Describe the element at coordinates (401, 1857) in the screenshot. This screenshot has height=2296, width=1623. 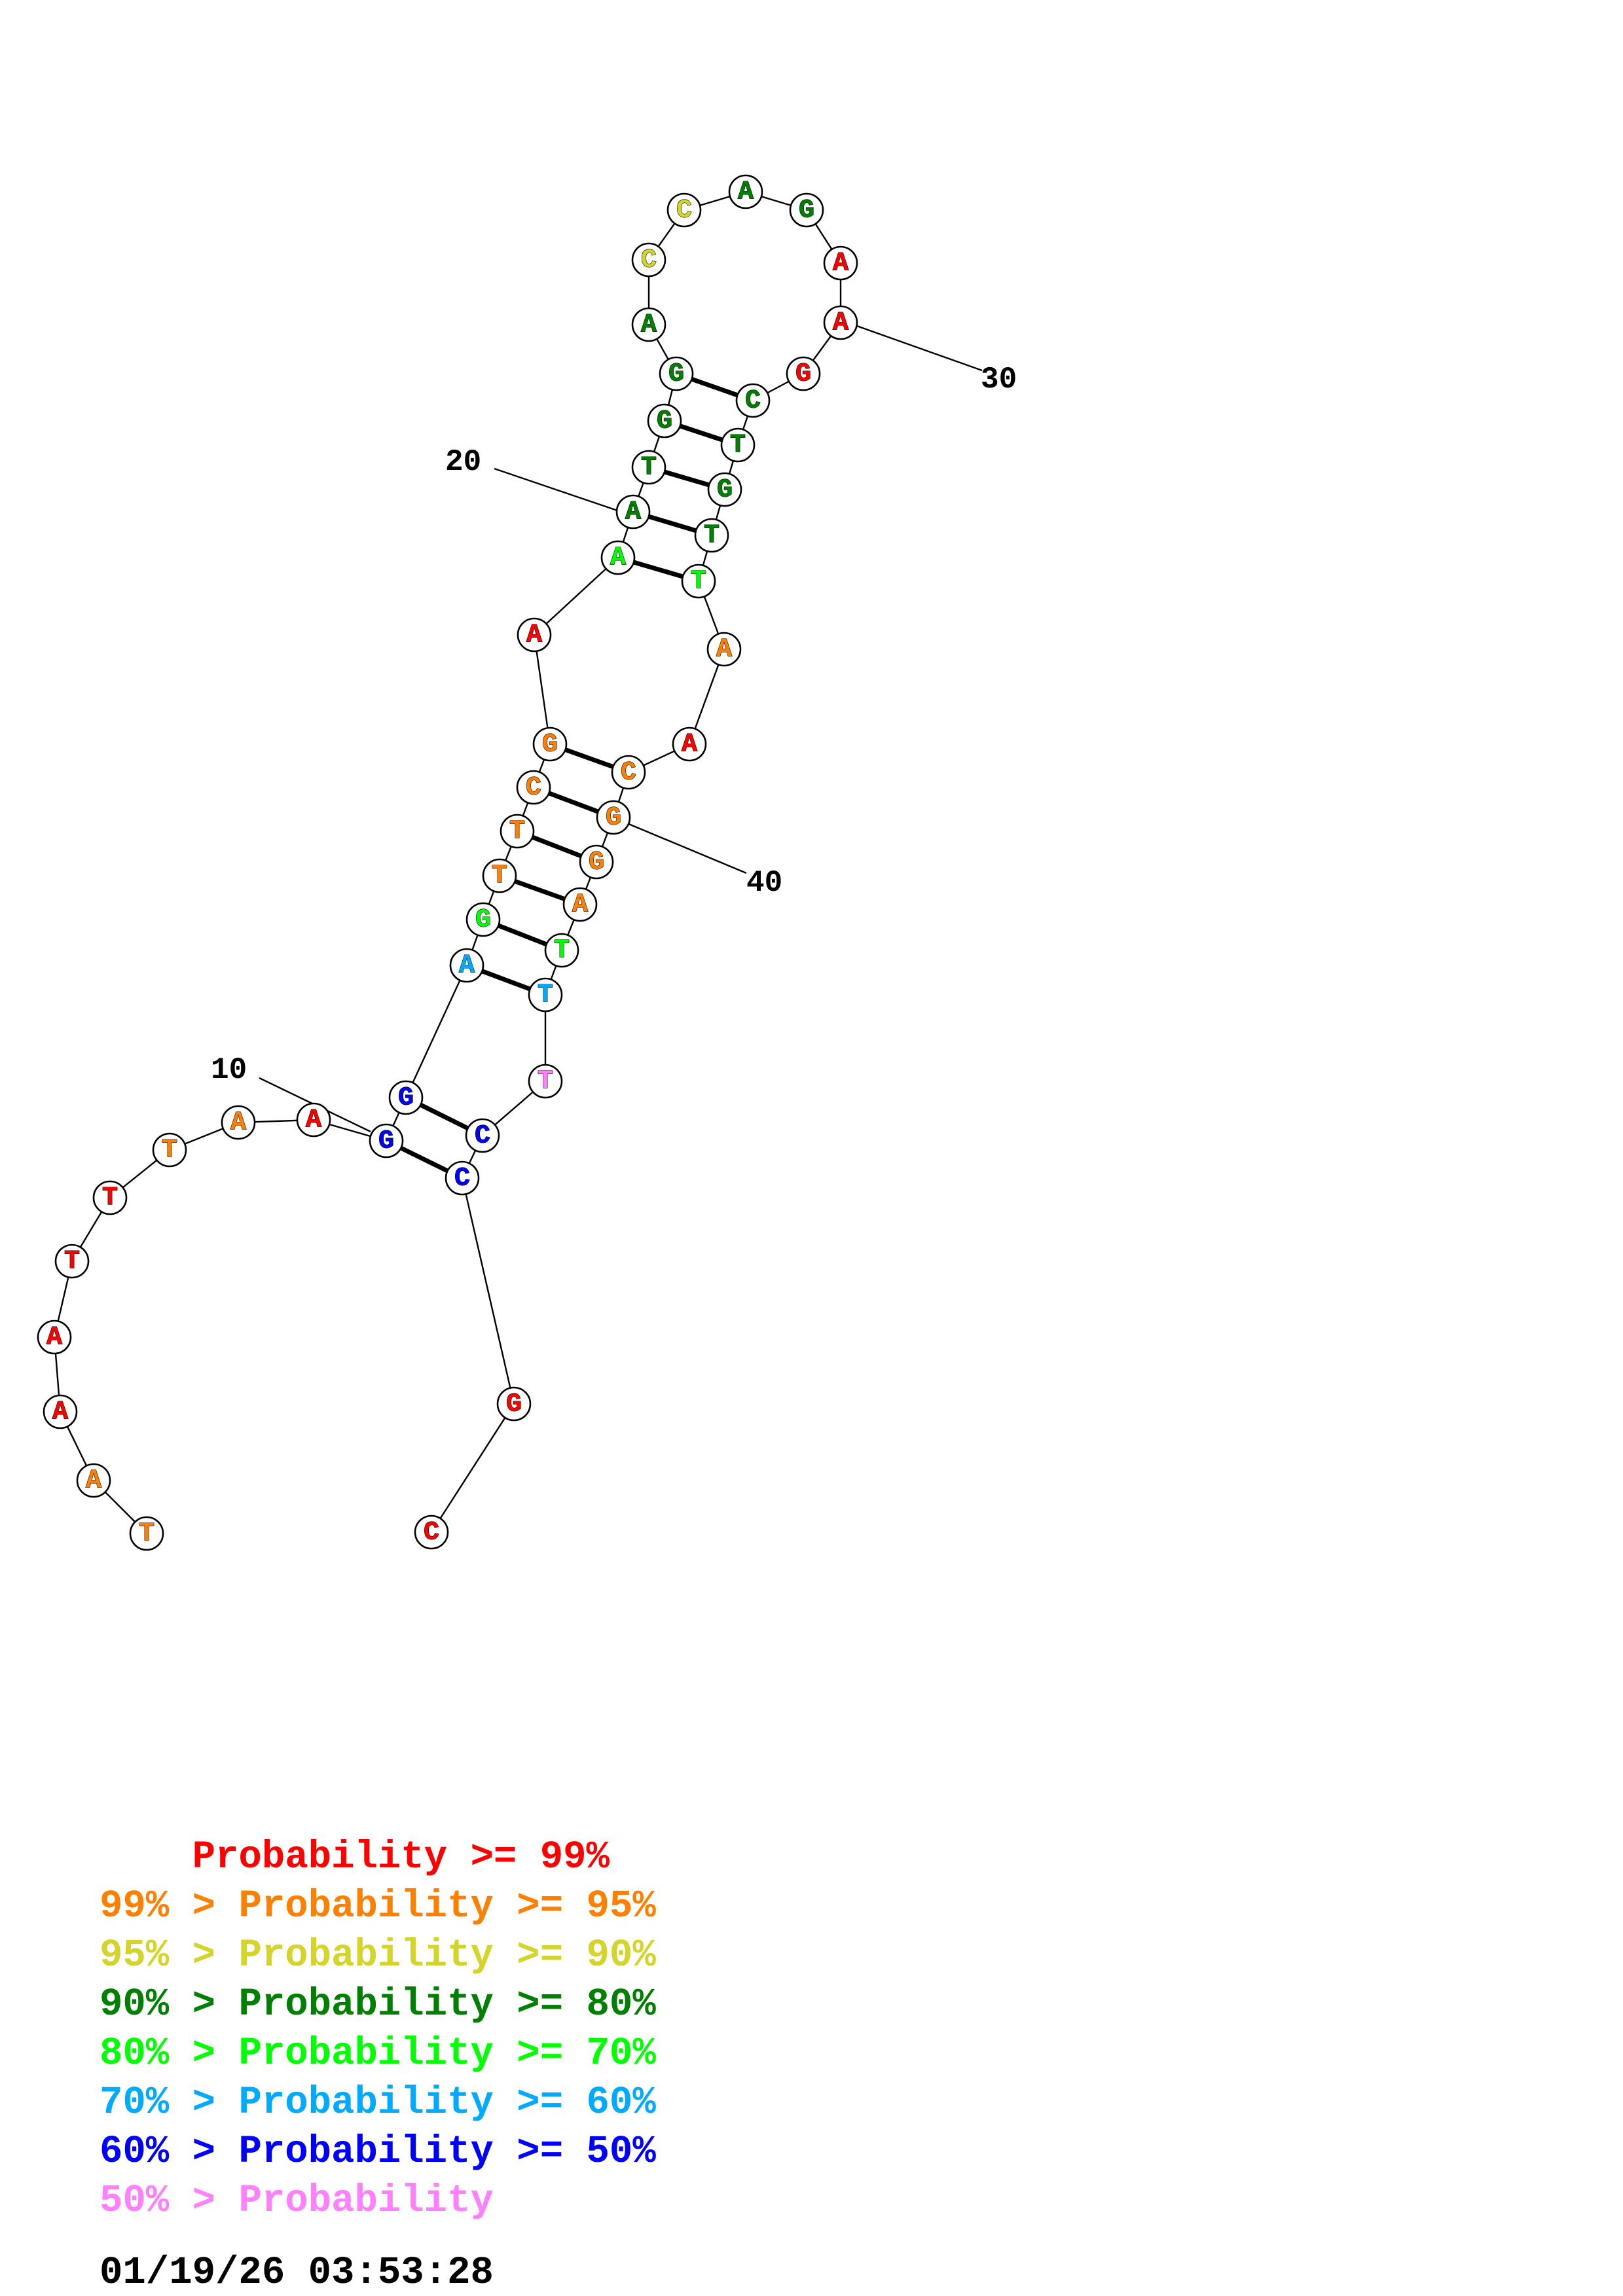
I see `legend-label: Probability >= 99%` at that location.